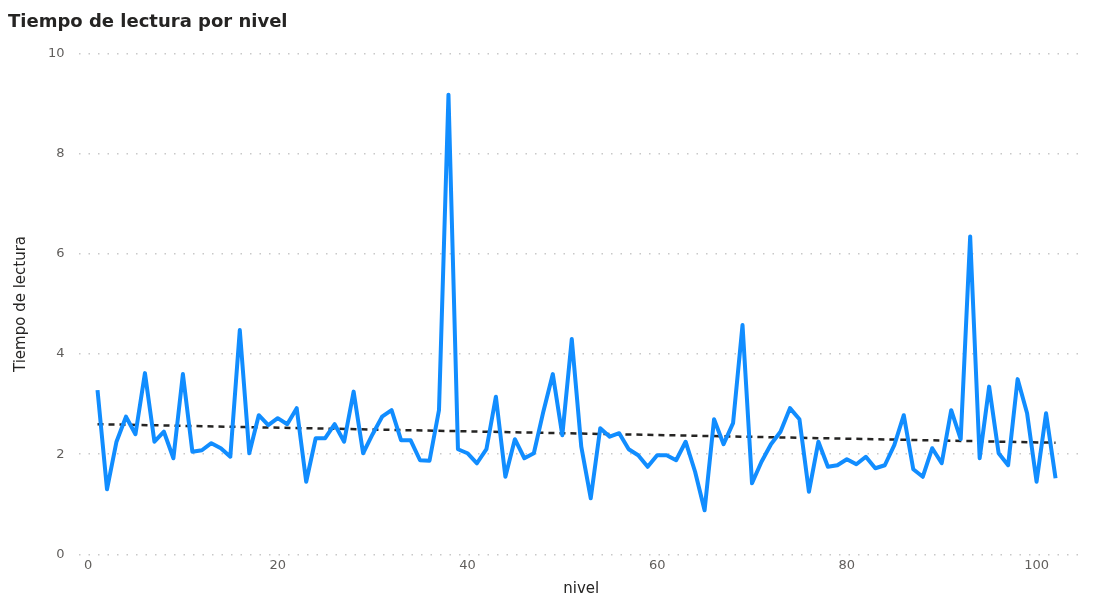  I want to click on x-tick-label: 20, so click(278, 564).